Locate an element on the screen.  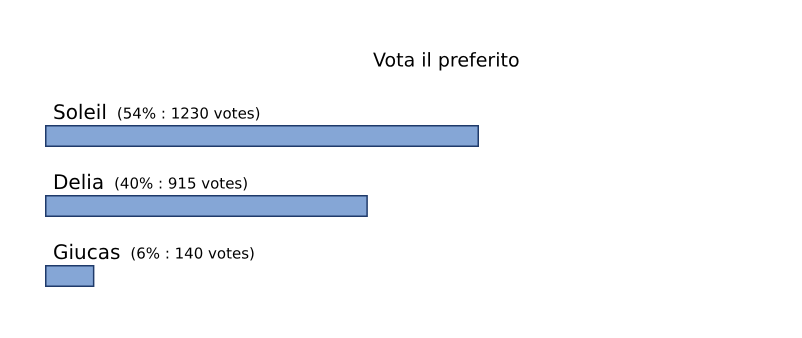
data-label: (40% : 915 votes) is located at coordinates (181, 183).